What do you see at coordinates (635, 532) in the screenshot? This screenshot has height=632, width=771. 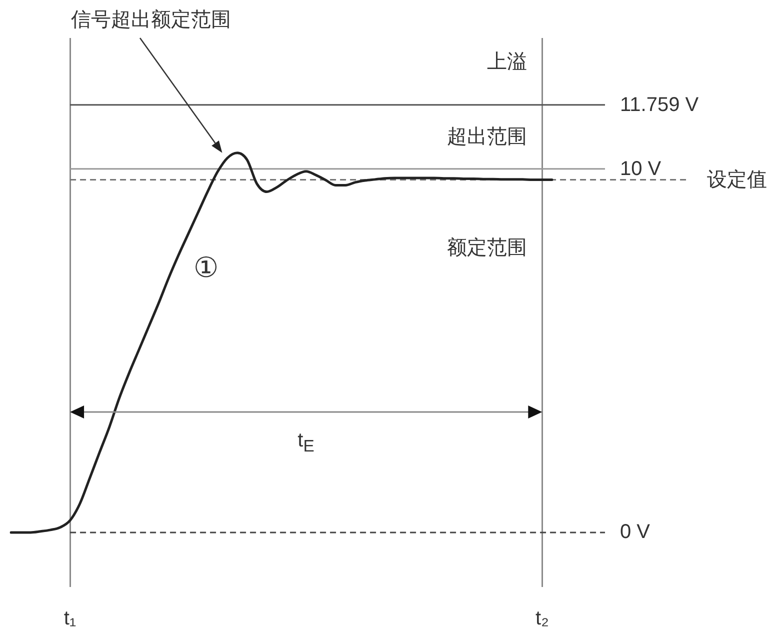 I see `ref-line-label: 0 V` at bounding box center [635, 532].